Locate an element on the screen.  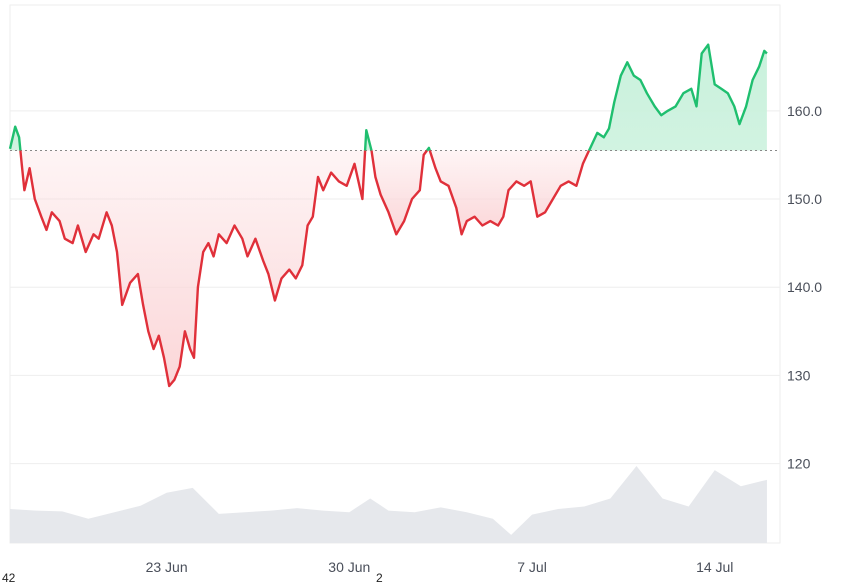
x-tick-label: 7 Jul is located at coordinates (532, 567).